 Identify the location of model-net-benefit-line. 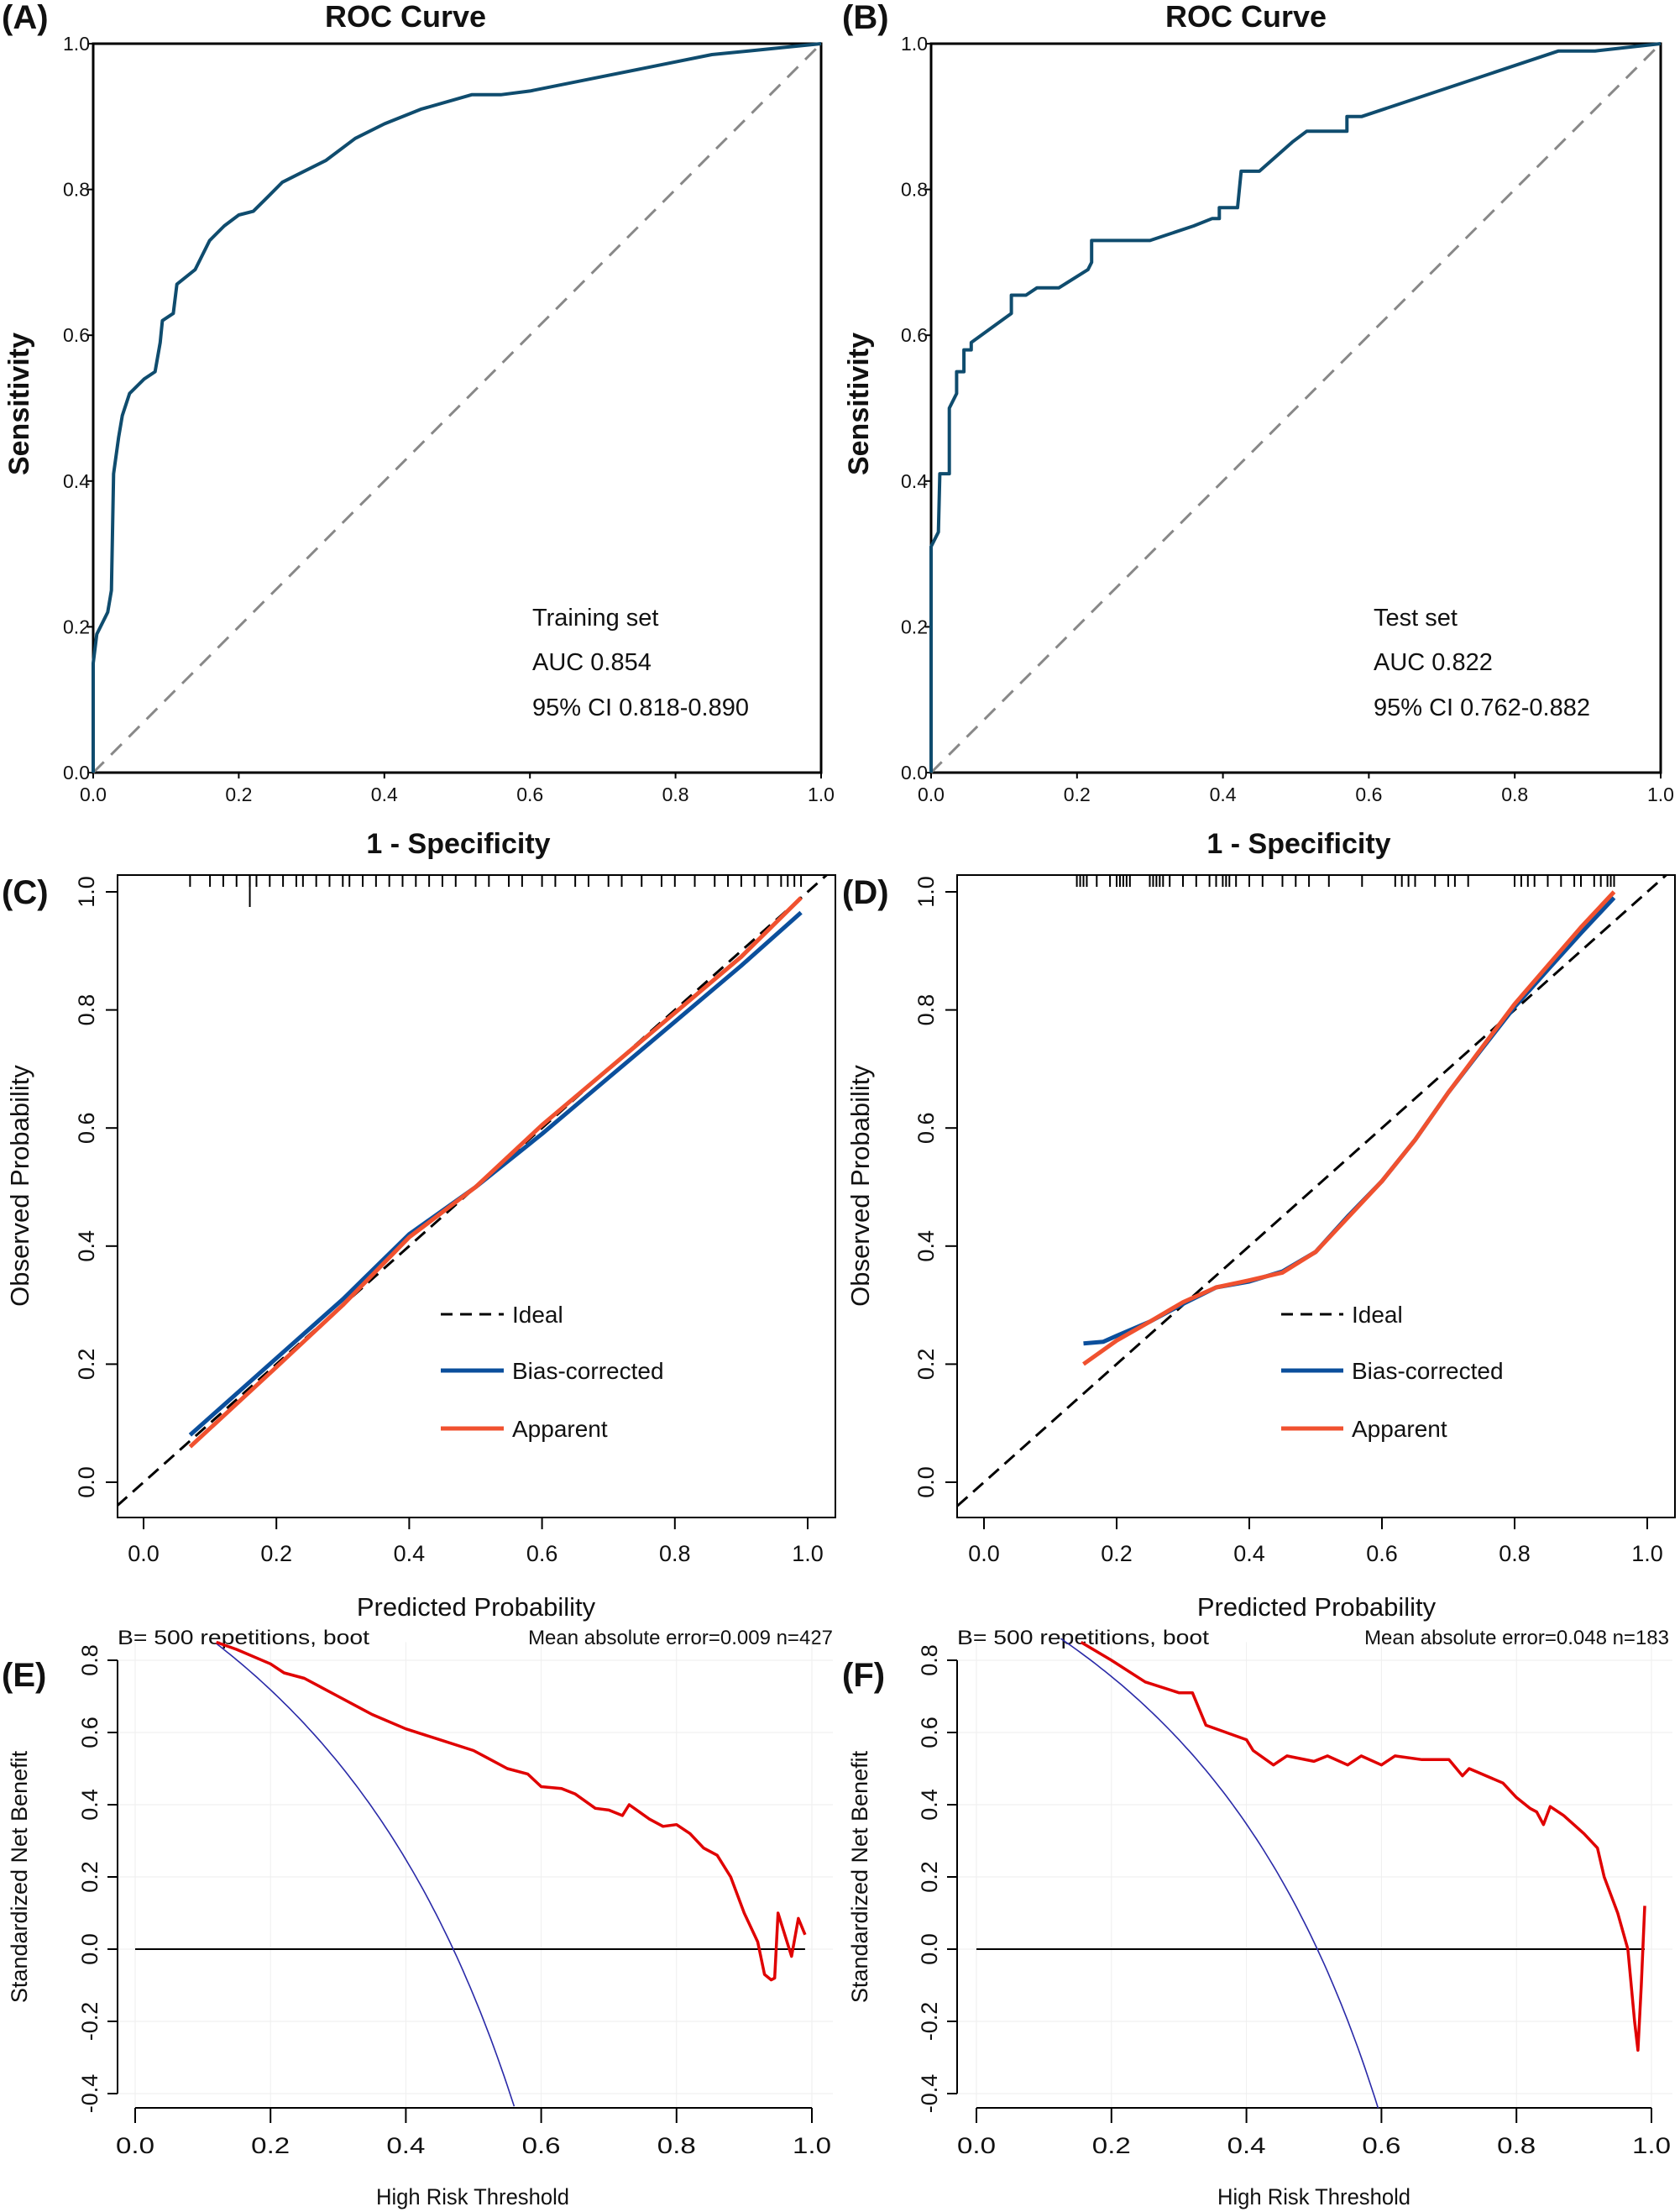
(1363, 1846).